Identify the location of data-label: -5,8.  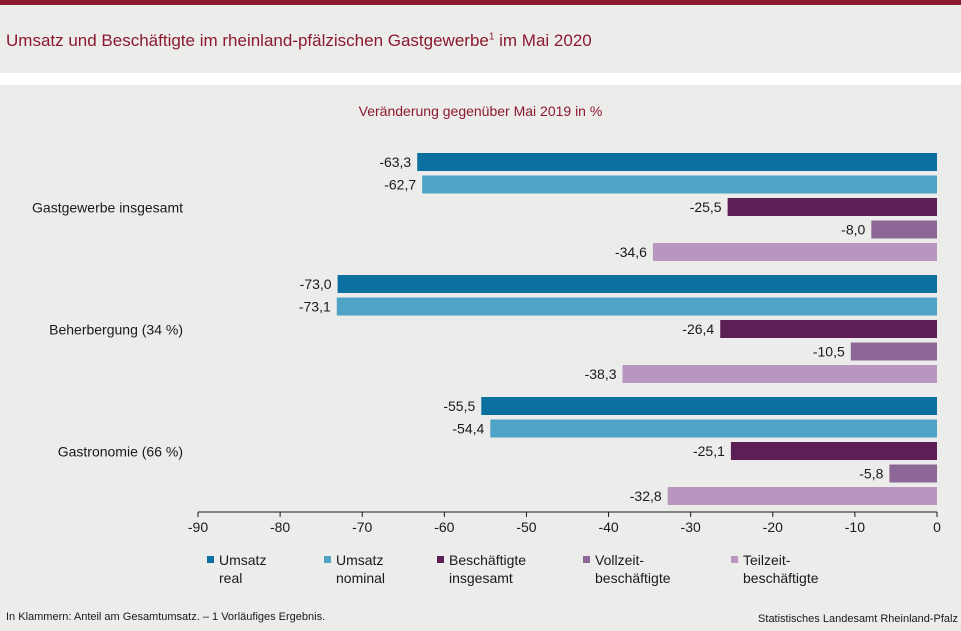
(871, 474).